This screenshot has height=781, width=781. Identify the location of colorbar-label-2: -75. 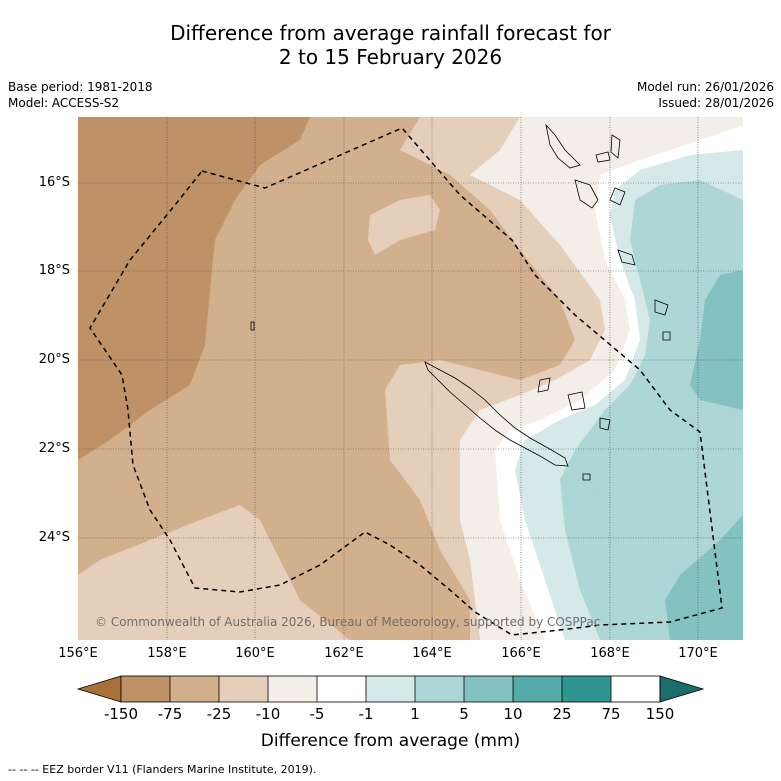
(170, 714).